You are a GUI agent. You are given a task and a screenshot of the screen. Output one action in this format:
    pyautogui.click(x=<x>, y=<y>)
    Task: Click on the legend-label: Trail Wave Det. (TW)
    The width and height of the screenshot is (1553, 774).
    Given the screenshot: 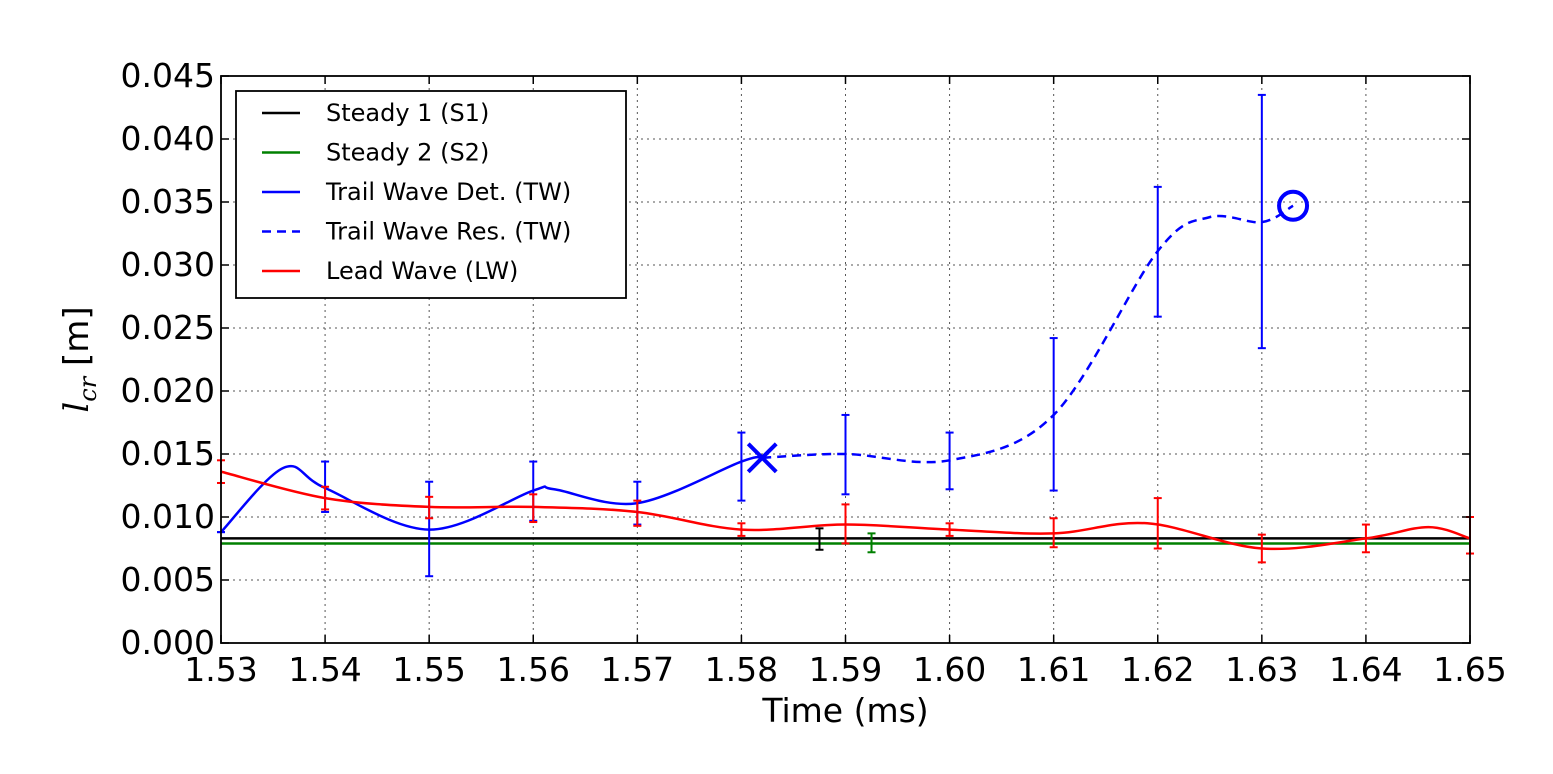 What is the action you would take?
    pyautogui.click(x=448, y=192)
    